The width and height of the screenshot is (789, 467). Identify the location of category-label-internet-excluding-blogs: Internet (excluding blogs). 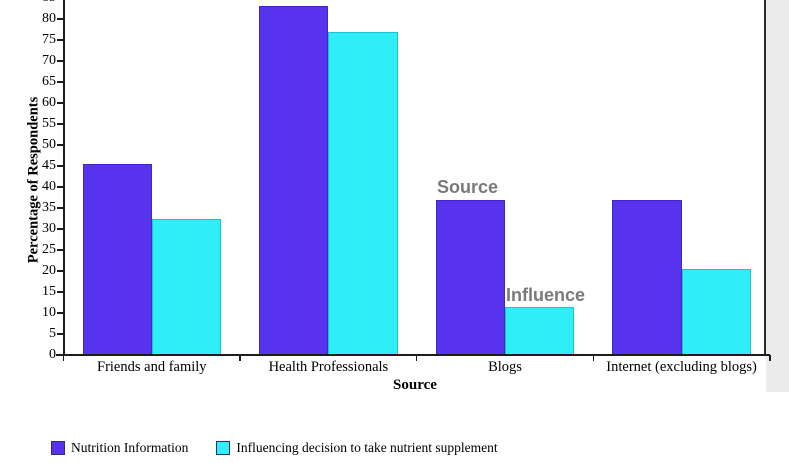
(681, 367).